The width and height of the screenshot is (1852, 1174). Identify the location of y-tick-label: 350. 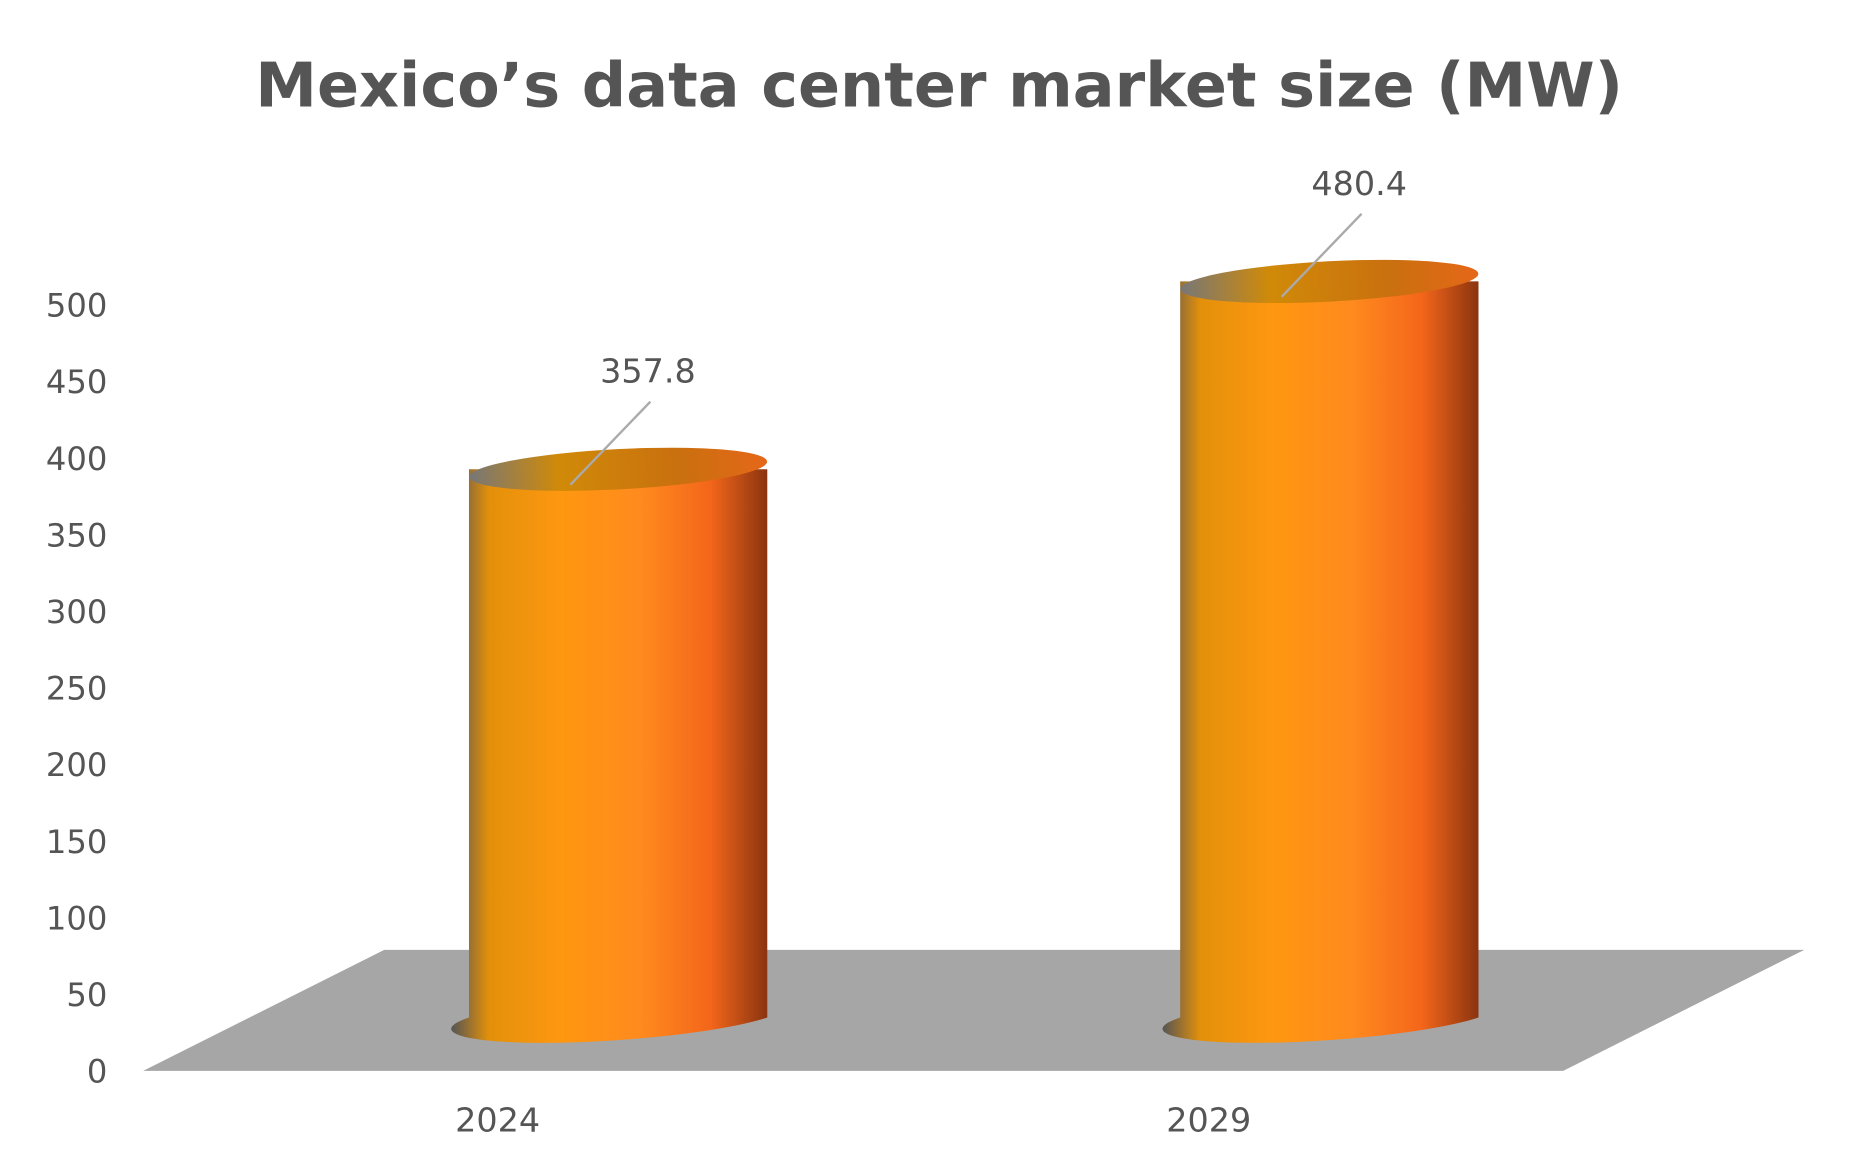
(76, 536).